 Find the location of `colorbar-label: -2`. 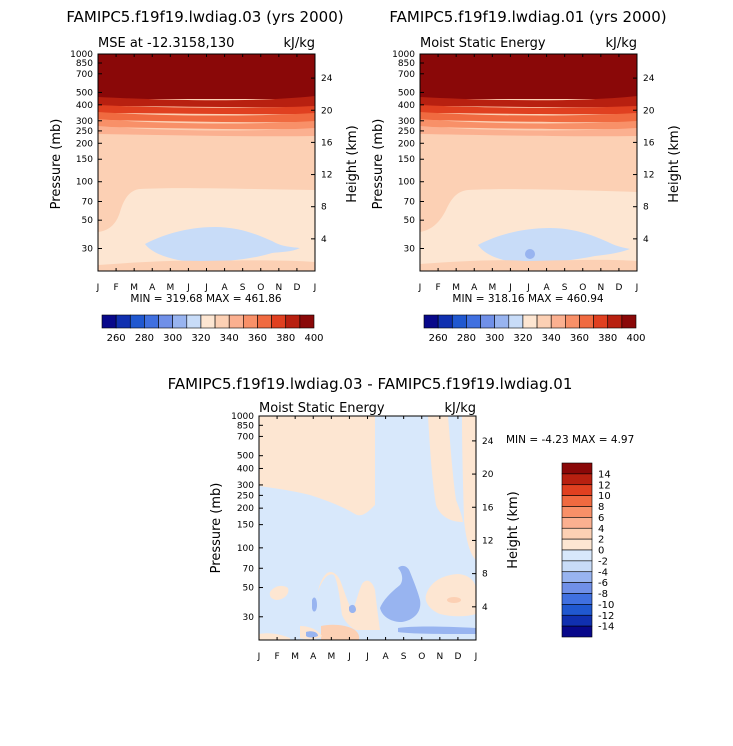

colorbar-label: -2 is located at coordinates (603, 561).